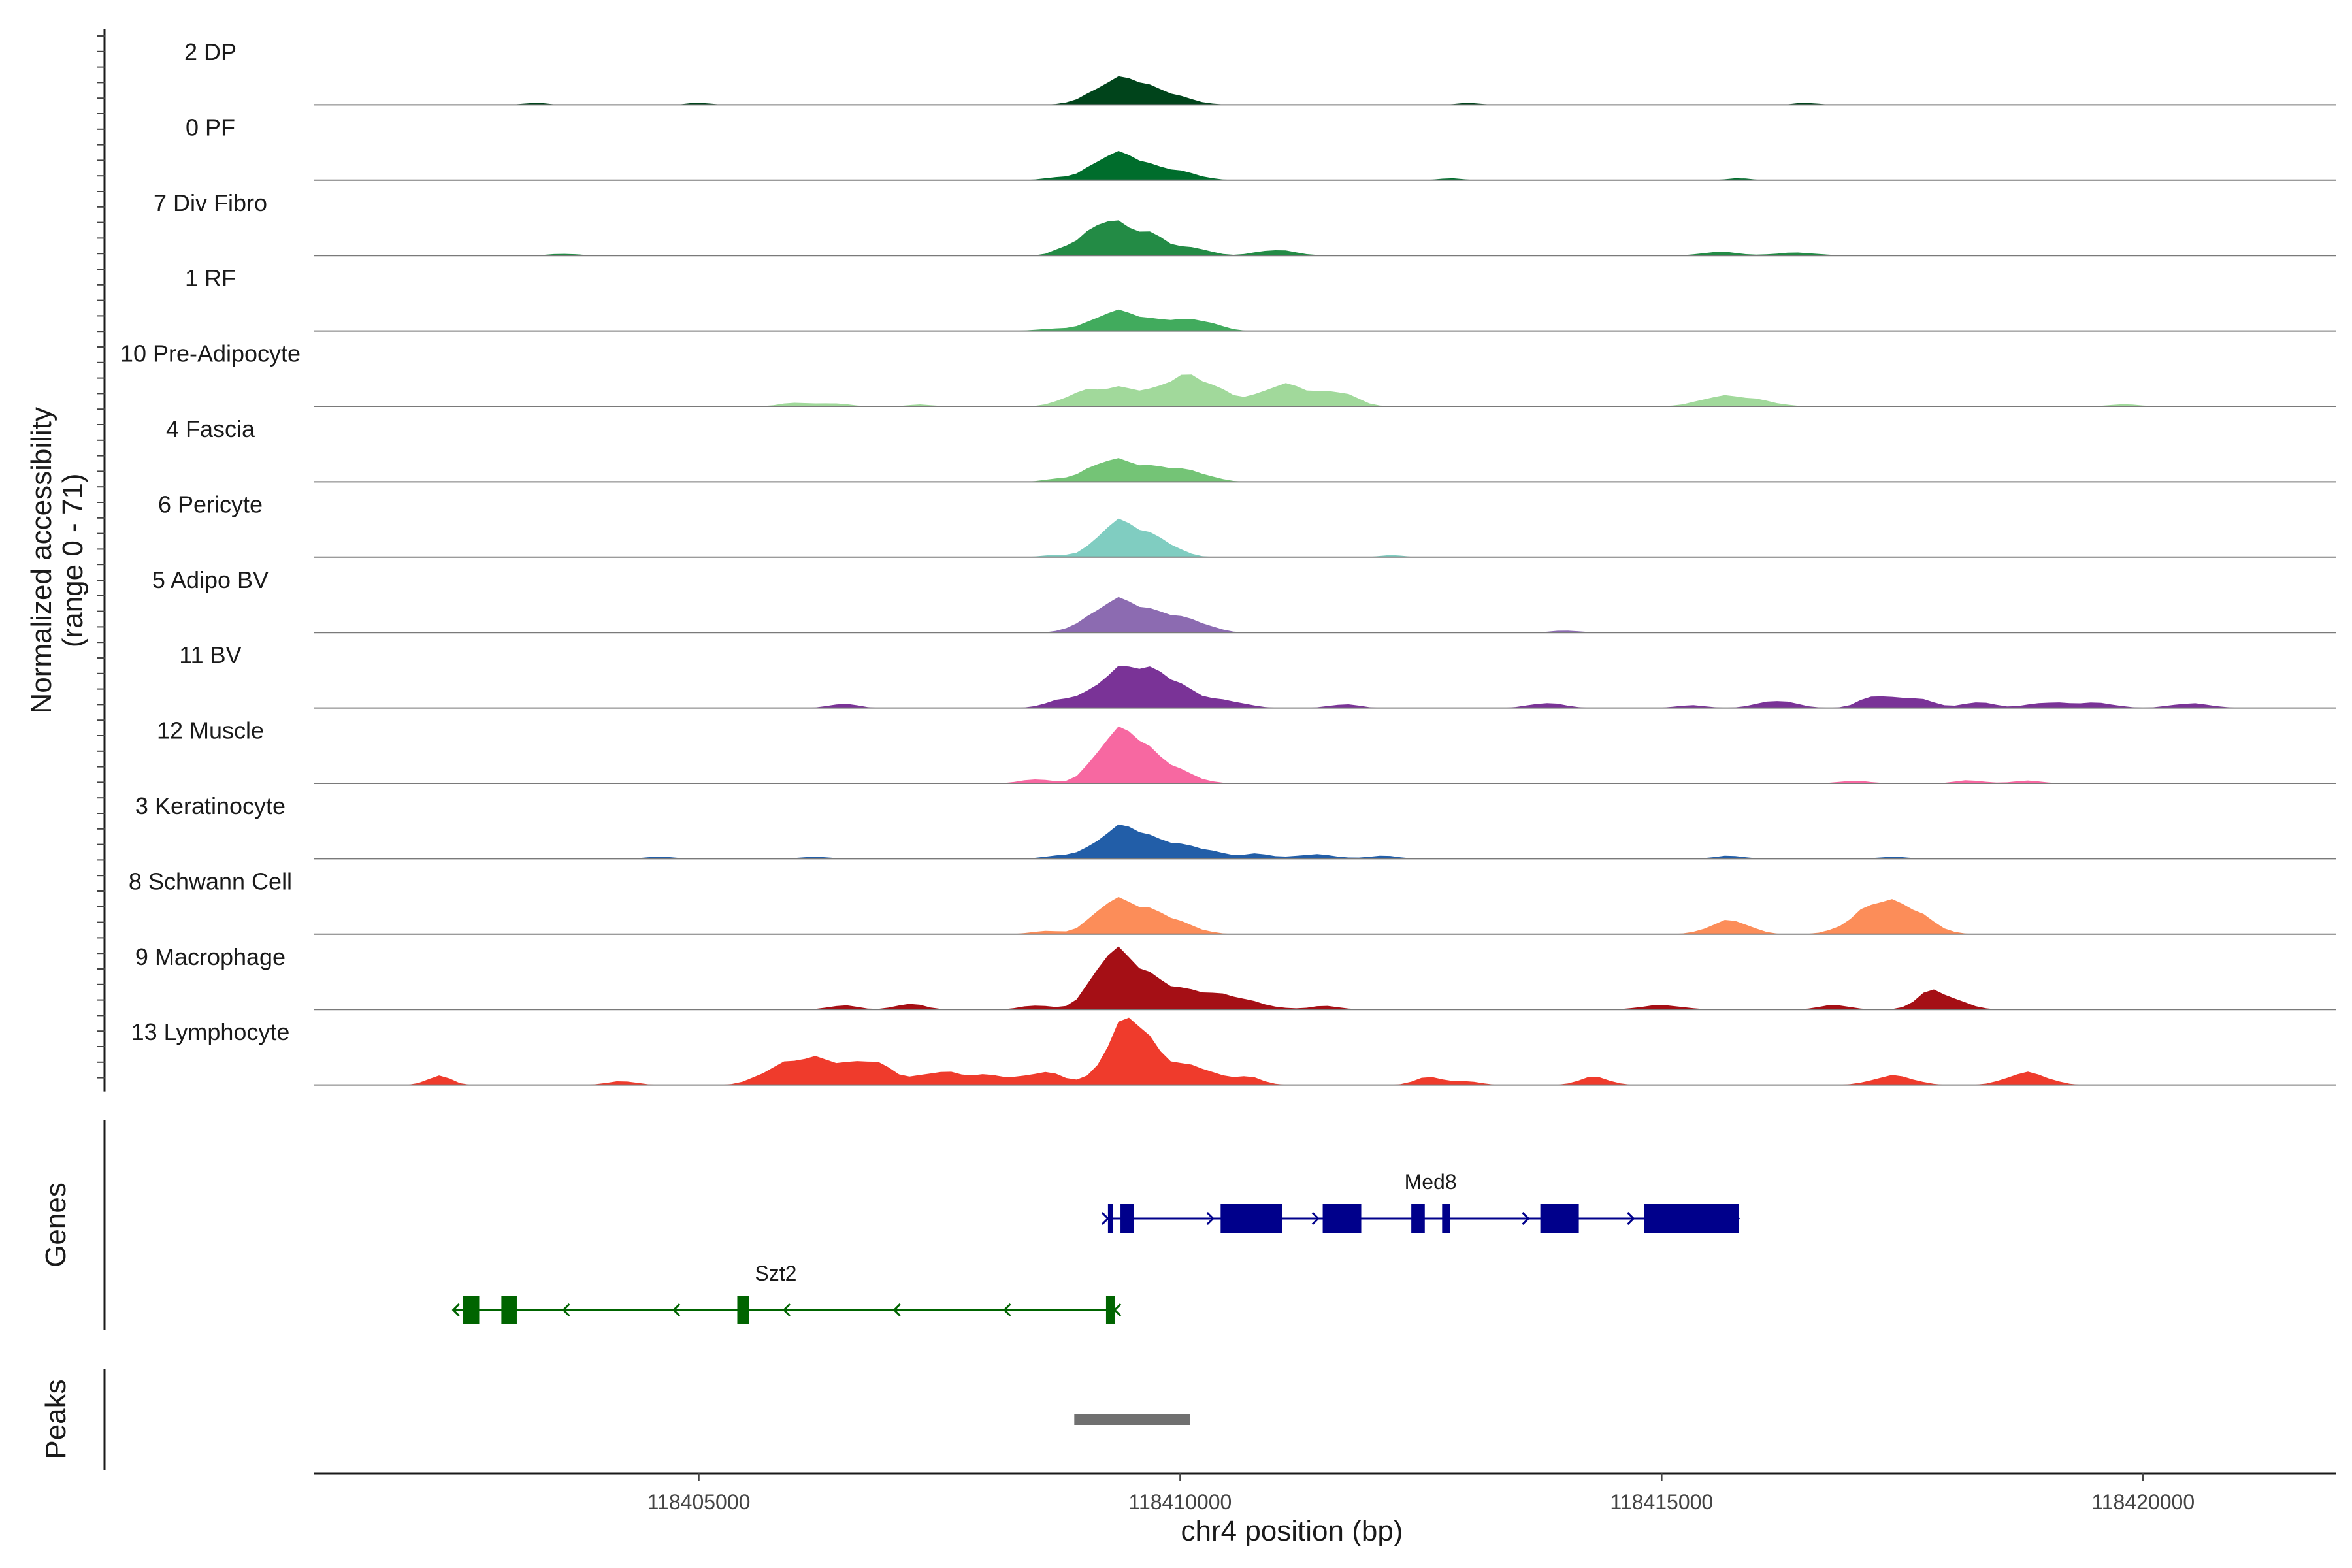 The image size is (2352, 1568). Describe the element at coordinates (210, 1032) in the screenshot. I see `track-label: 13 Lymphocyte` at that location.